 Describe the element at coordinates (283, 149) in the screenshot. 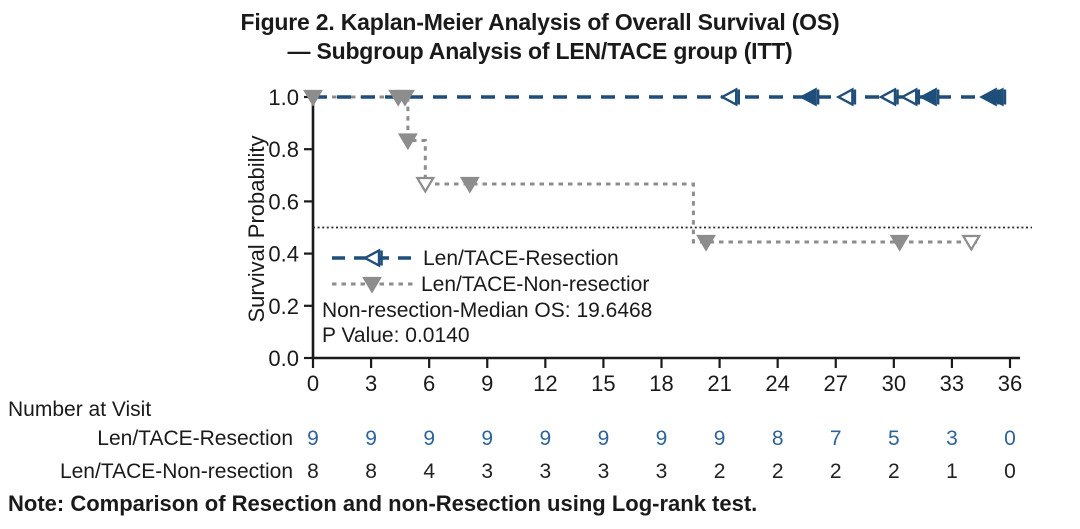

I see `y-tick-label: 0.8` at that location.